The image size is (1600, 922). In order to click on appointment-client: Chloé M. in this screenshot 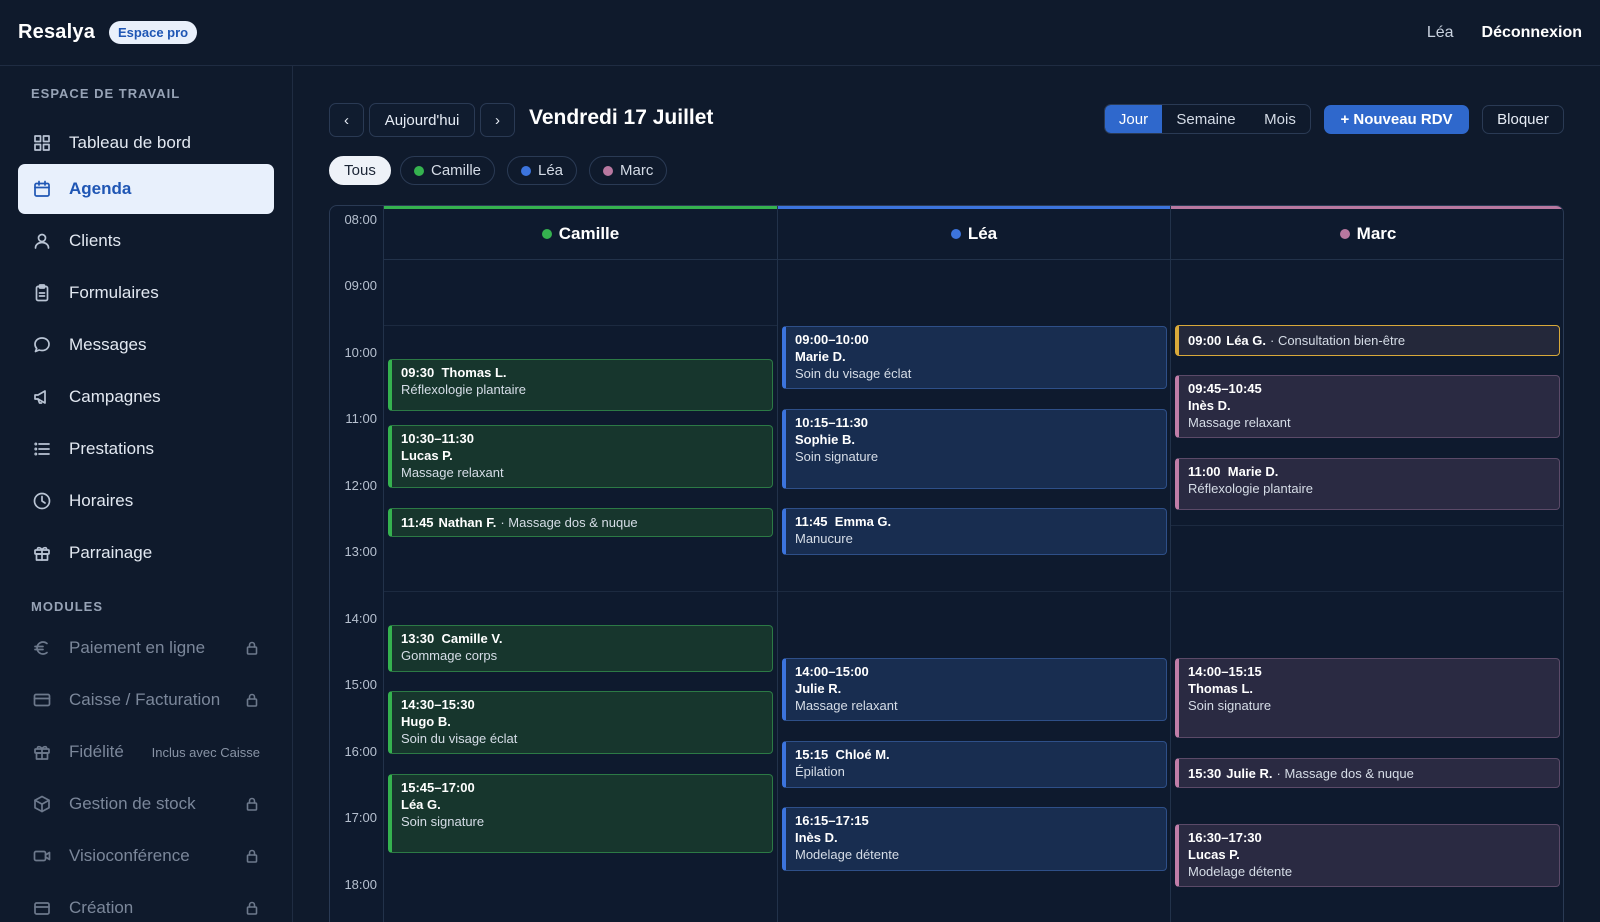, I will do `click(862, 754)`.